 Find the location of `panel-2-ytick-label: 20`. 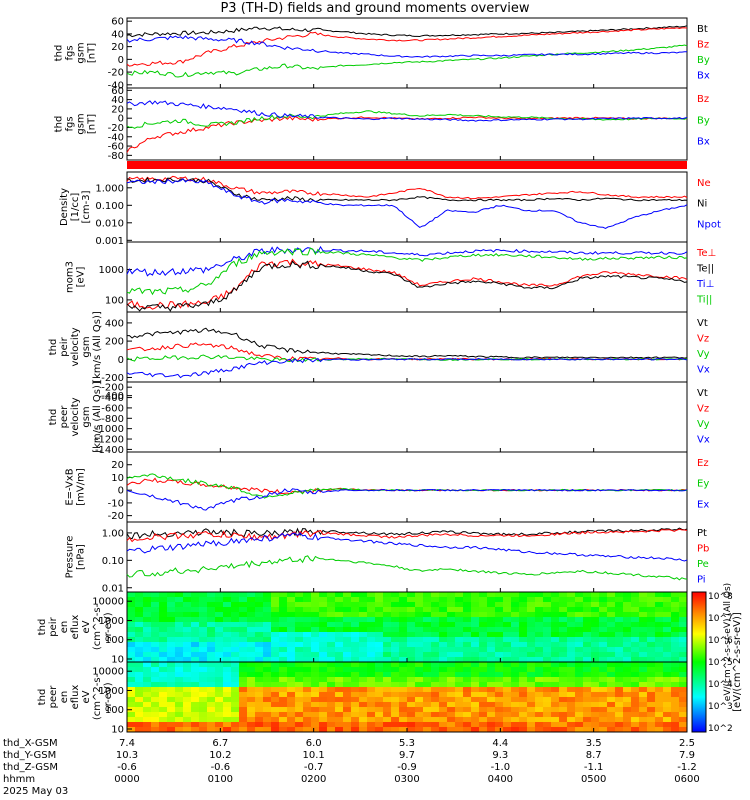

panel-2-ytick-label: 20 is located at coordinates (117, 109).